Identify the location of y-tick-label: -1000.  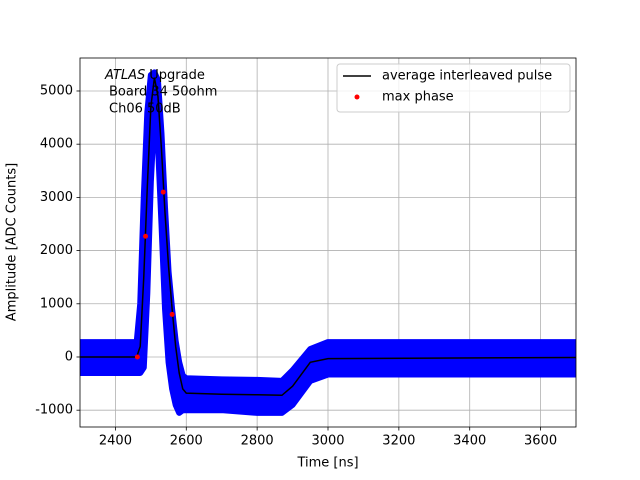
(54, 410).